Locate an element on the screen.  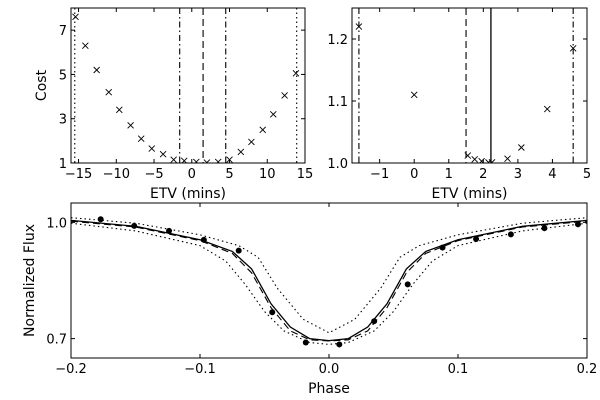
x-tick-label: −5 is located at coordinates (153, 174).